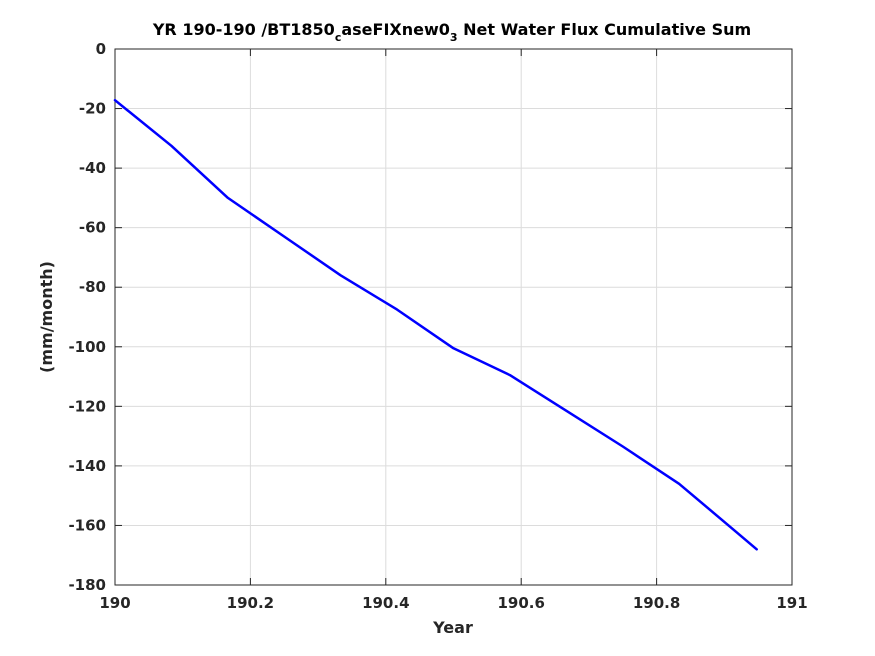 The height and width of the screenshot is (656, 875). What do you see at coordinates (656, 603) in the screenshot?
I see `x-tick-label: 190.8` at bounding box center [656, 603].